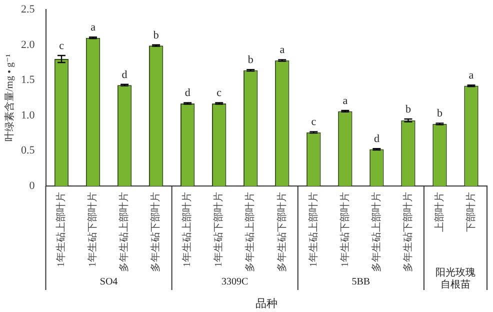 Image resolution: width=493 pixels, height=312 pixels. Describe the element at coordinates (28, 44) in the screenshot. I see `y-tick-label: 2.0` at that location.